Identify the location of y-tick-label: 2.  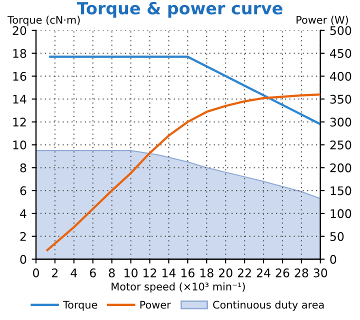
(23, 236).